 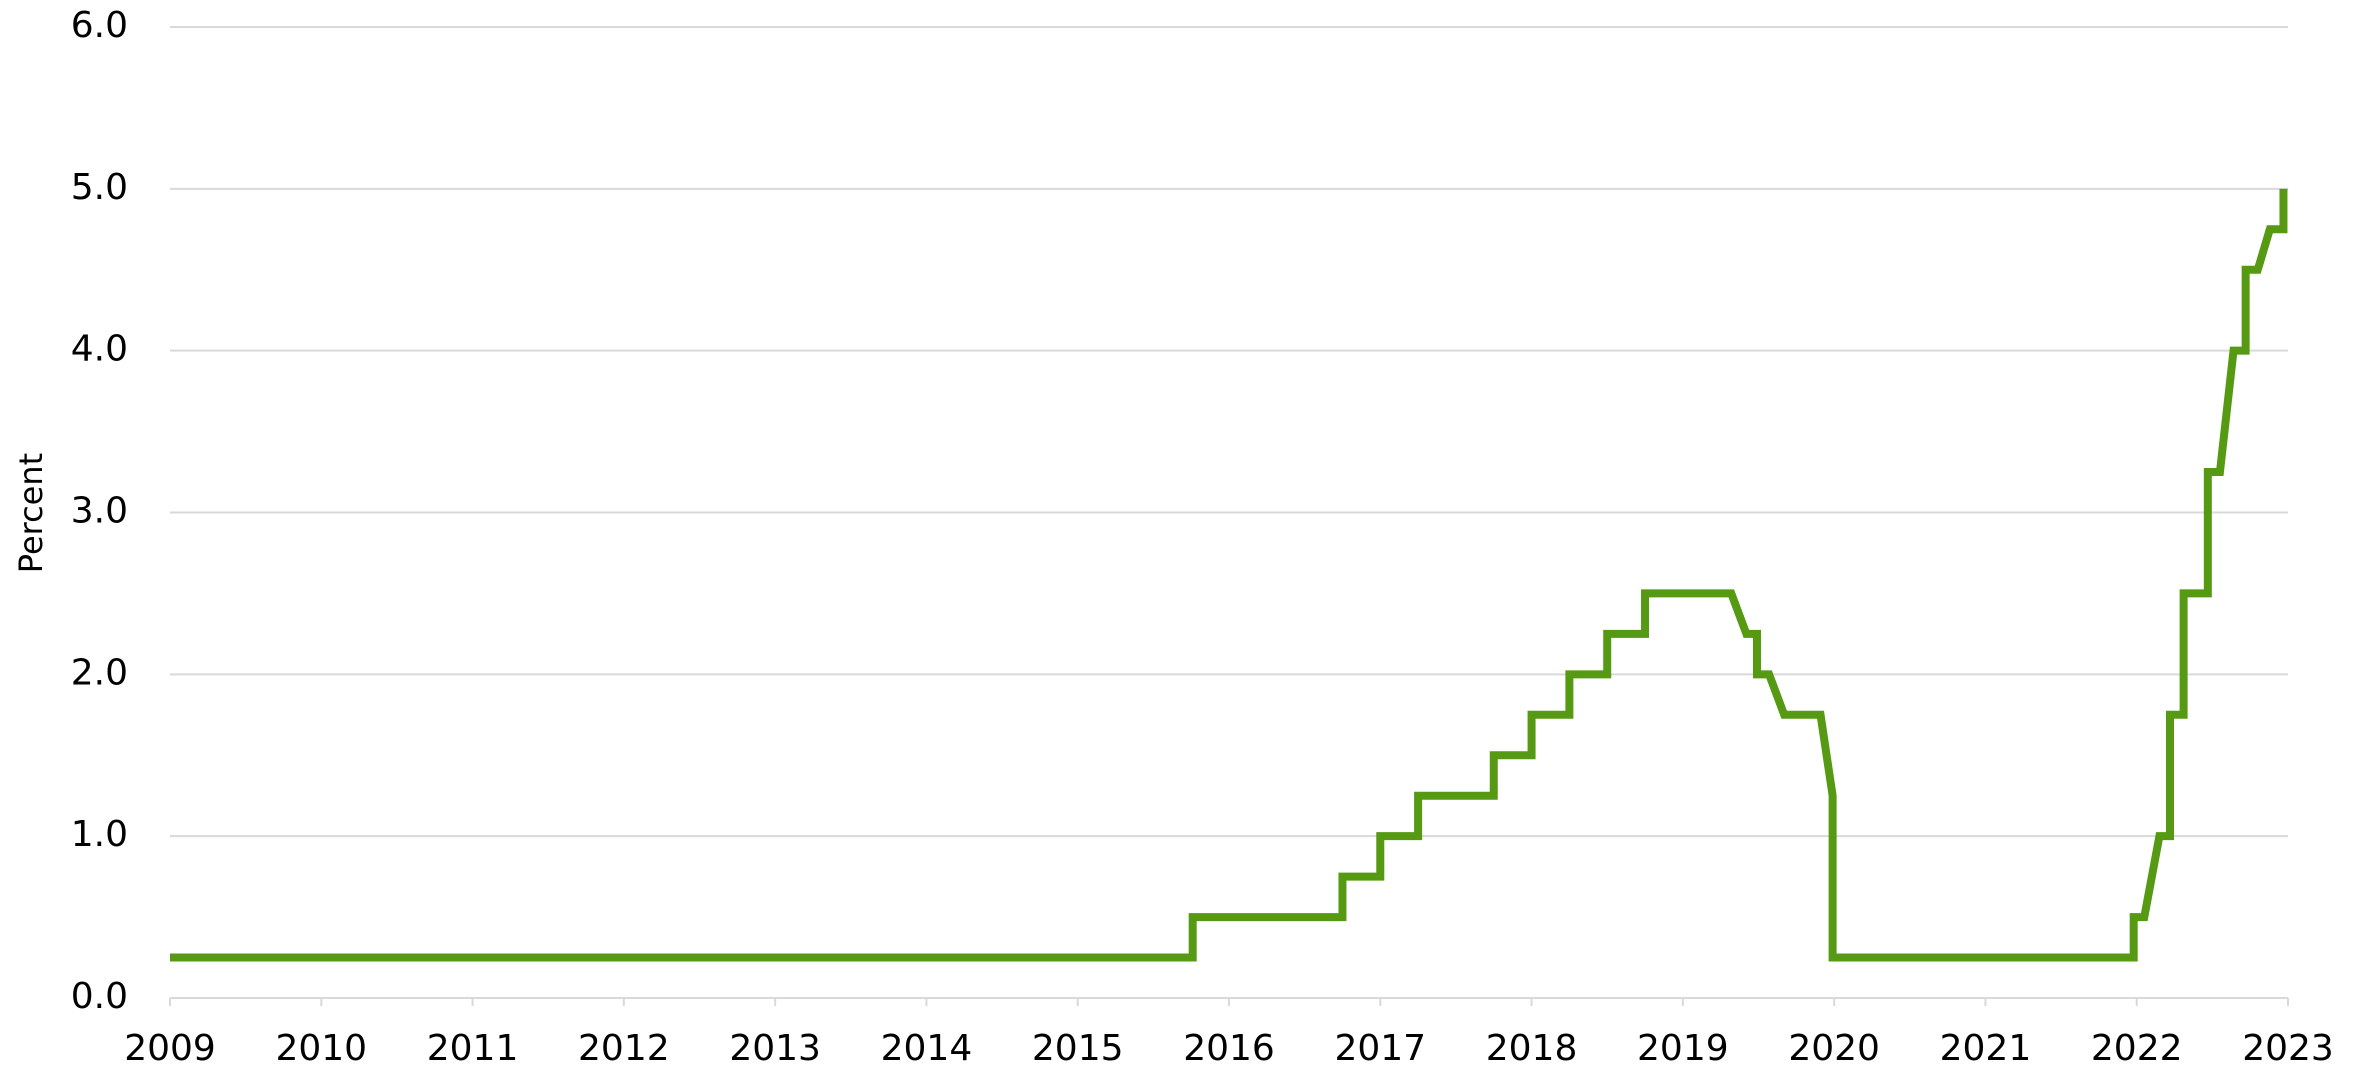 I want to click on x-tick-label: 2012, so click(x=624, y=1048).